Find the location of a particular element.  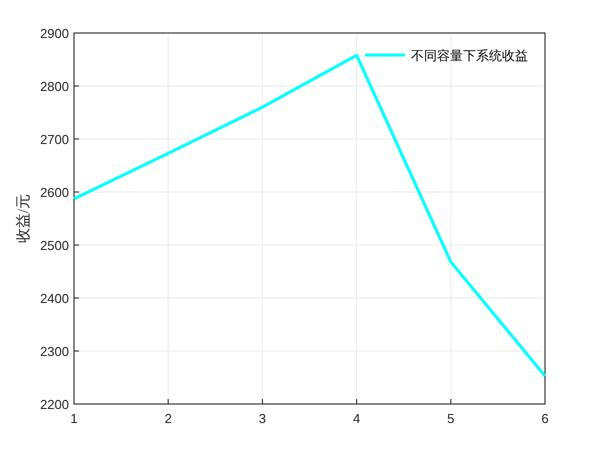

y-tick-label: 2400 is located at coordinates (54, 298).